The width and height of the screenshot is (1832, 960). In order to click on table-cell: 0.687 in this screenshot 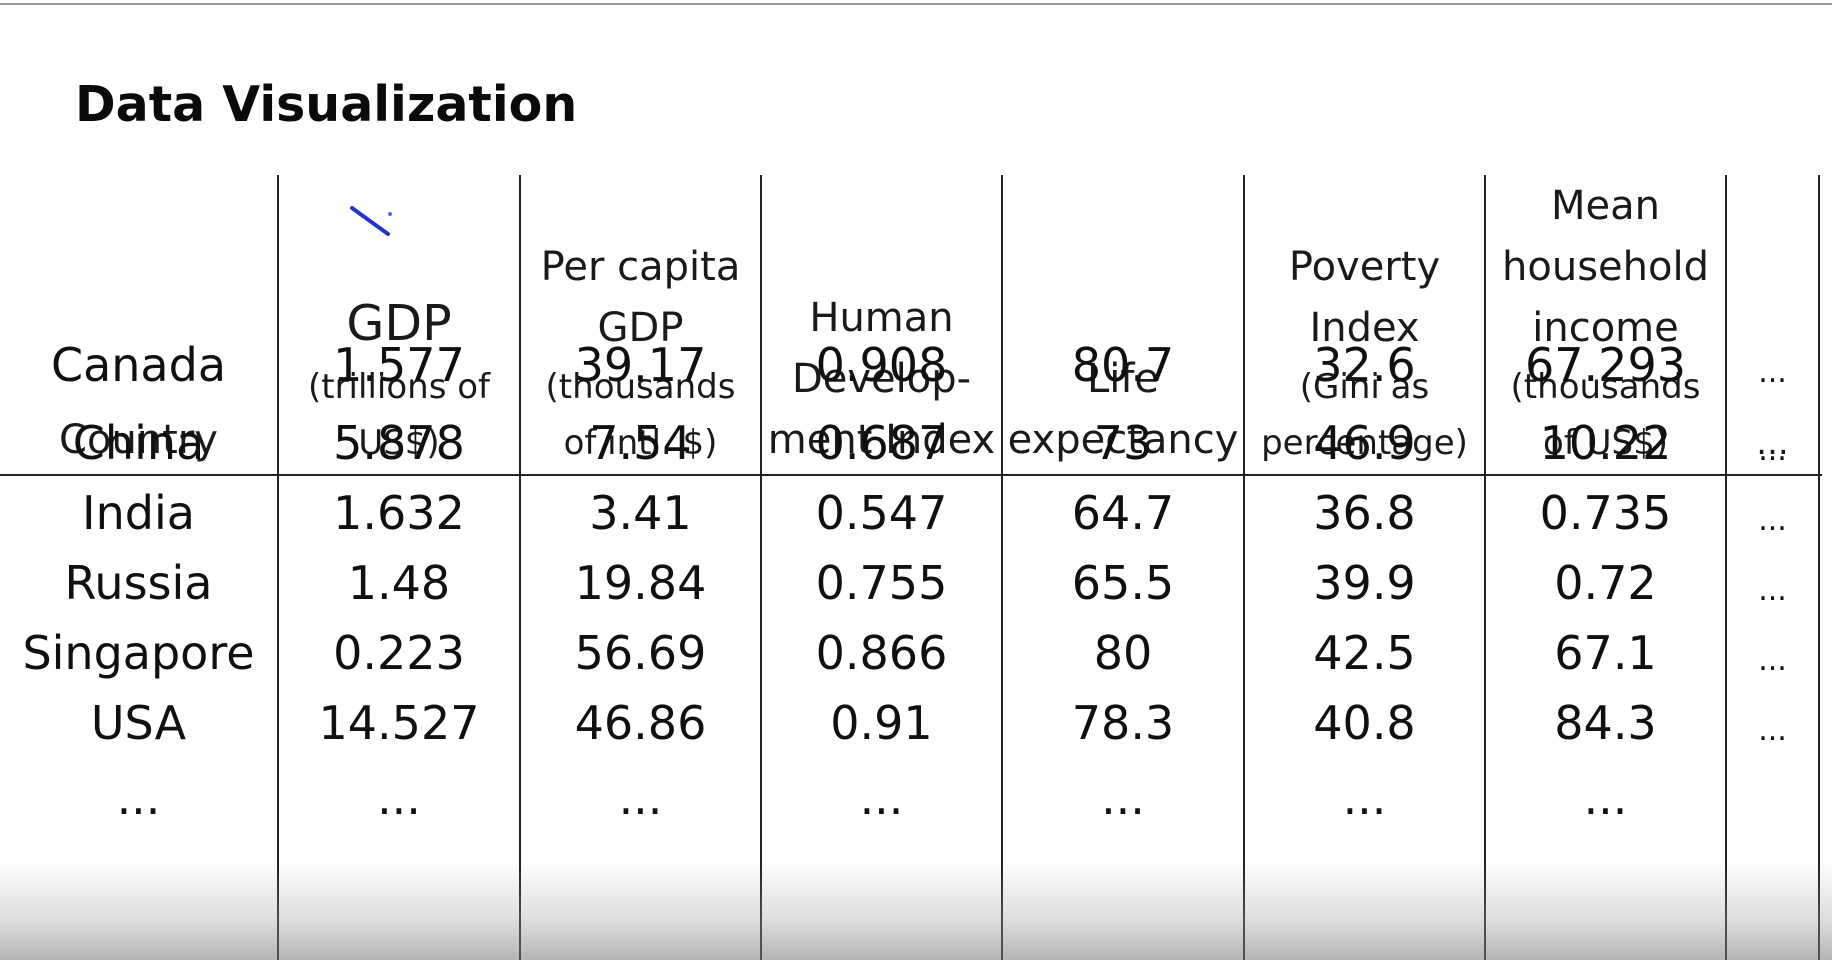, I will do `click(881, 443)`.